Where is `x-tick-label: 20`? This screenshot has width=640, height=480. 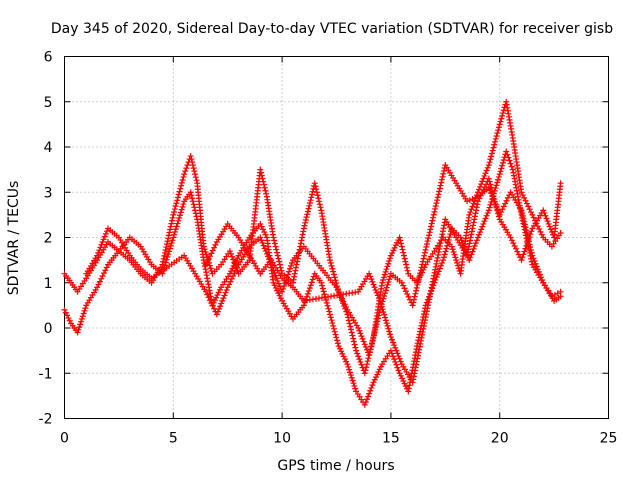 x-tick-label: 20 is located at coordinates (500, 439).